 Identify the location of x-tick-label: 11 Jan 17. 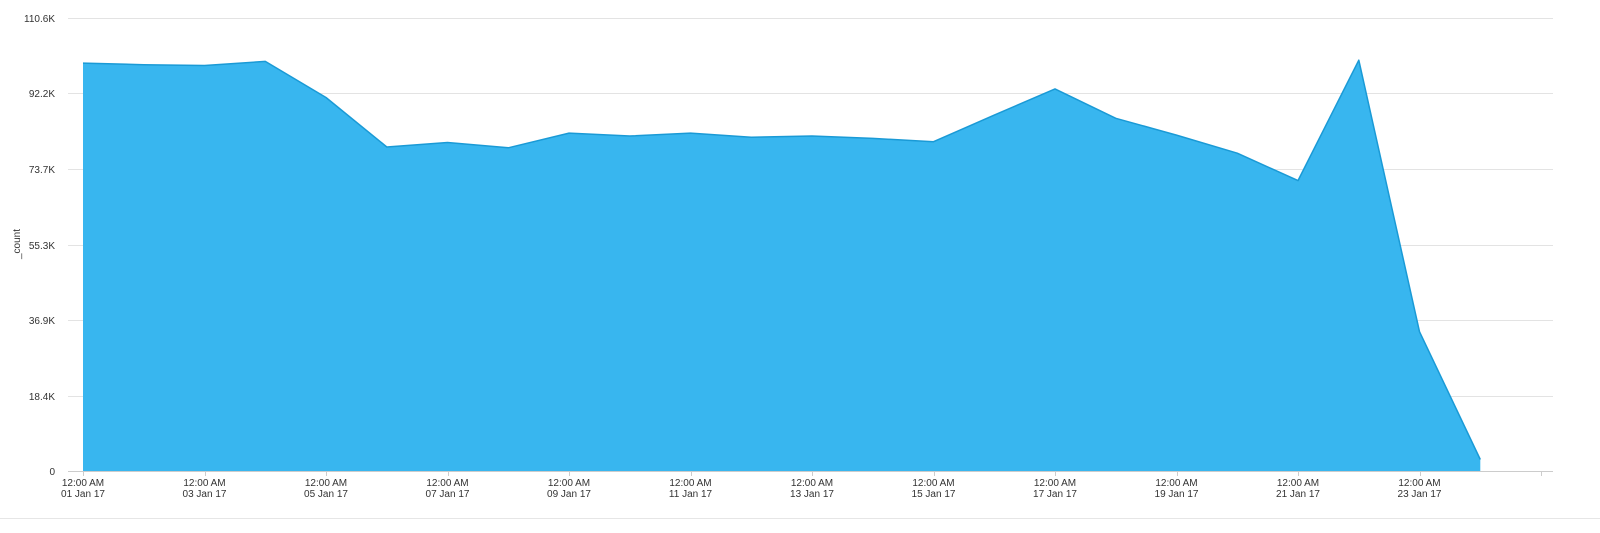
(691, 494).